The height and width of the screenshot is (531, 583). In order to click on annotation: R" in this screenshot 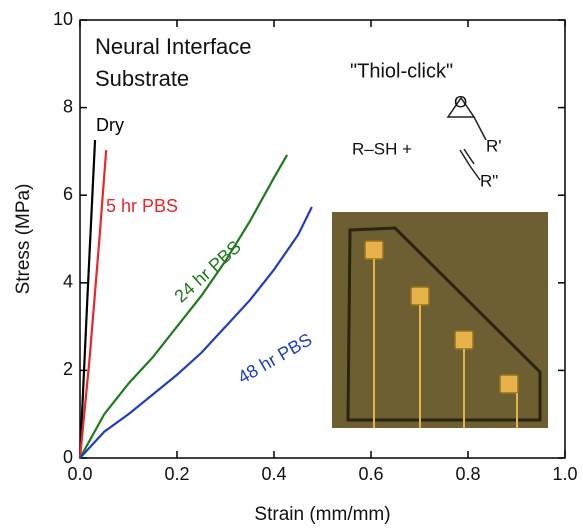, I will do `click(489, 180)`.